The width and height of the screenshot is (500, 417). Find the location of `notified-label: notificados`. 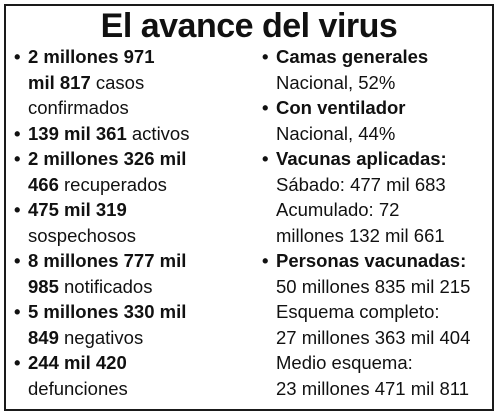

notified-label: notificados is located at coordinates (108, 286).